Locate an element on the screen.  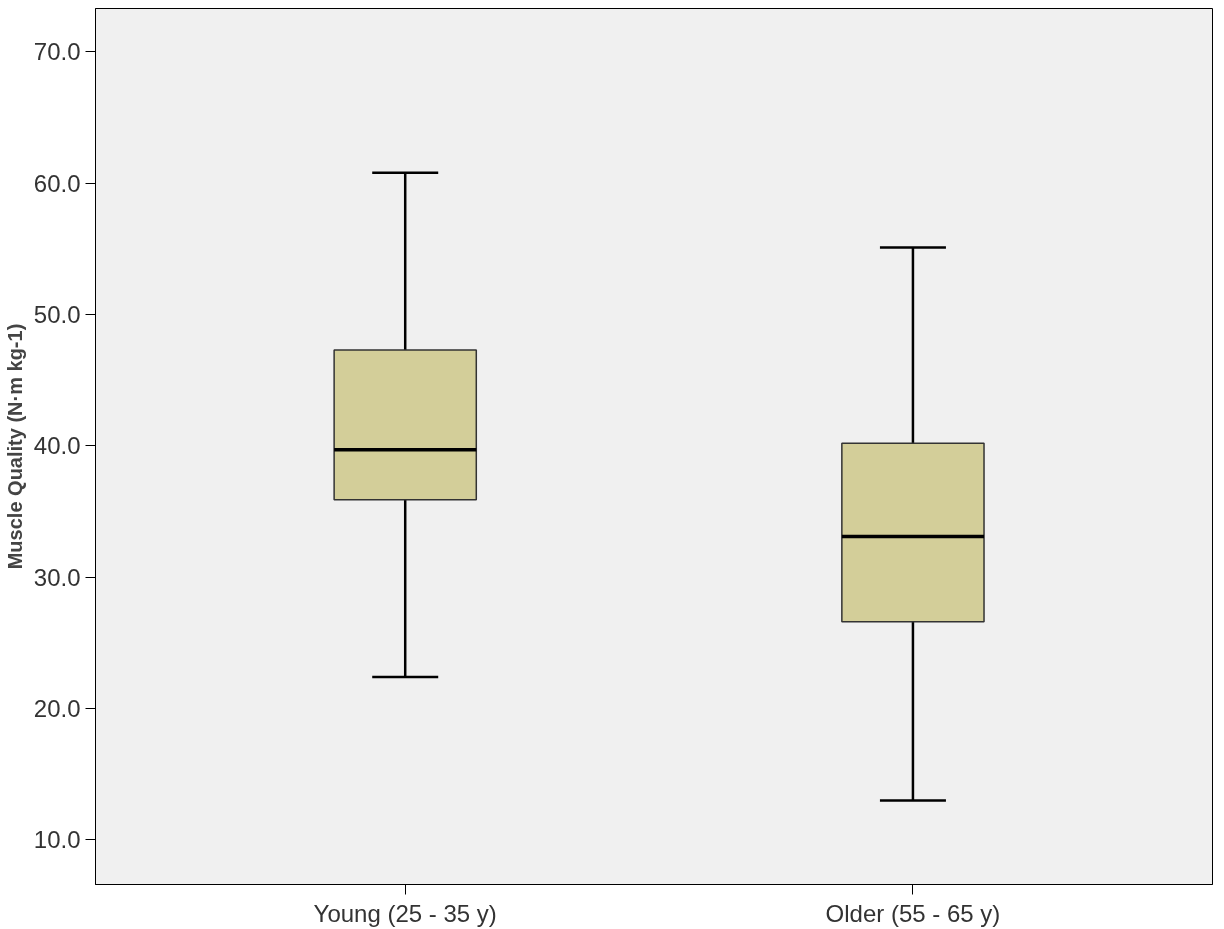
y-tick-label: 20.0 is located at coordinates (57, 709).